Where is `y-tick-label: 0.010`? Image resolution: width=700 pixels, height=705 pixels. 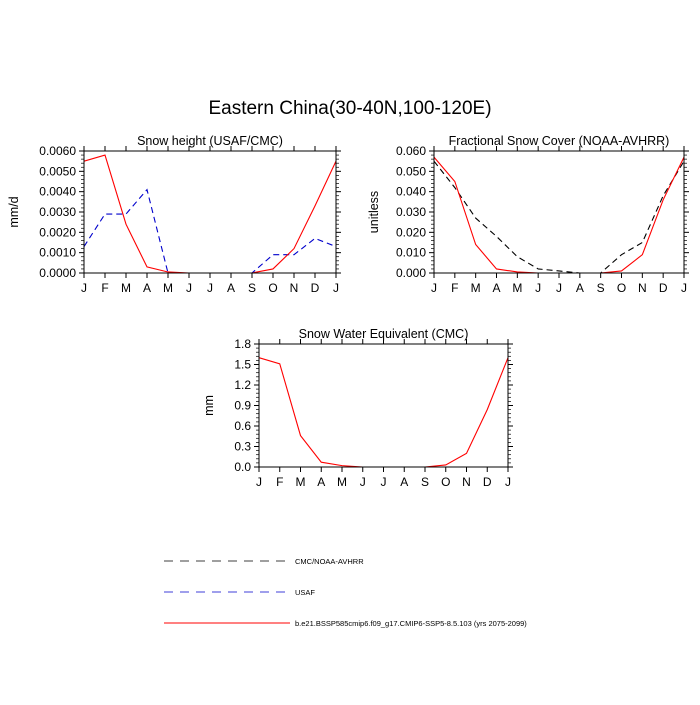
y-tick-label: 0.010 is located at coordinates (411, 253).